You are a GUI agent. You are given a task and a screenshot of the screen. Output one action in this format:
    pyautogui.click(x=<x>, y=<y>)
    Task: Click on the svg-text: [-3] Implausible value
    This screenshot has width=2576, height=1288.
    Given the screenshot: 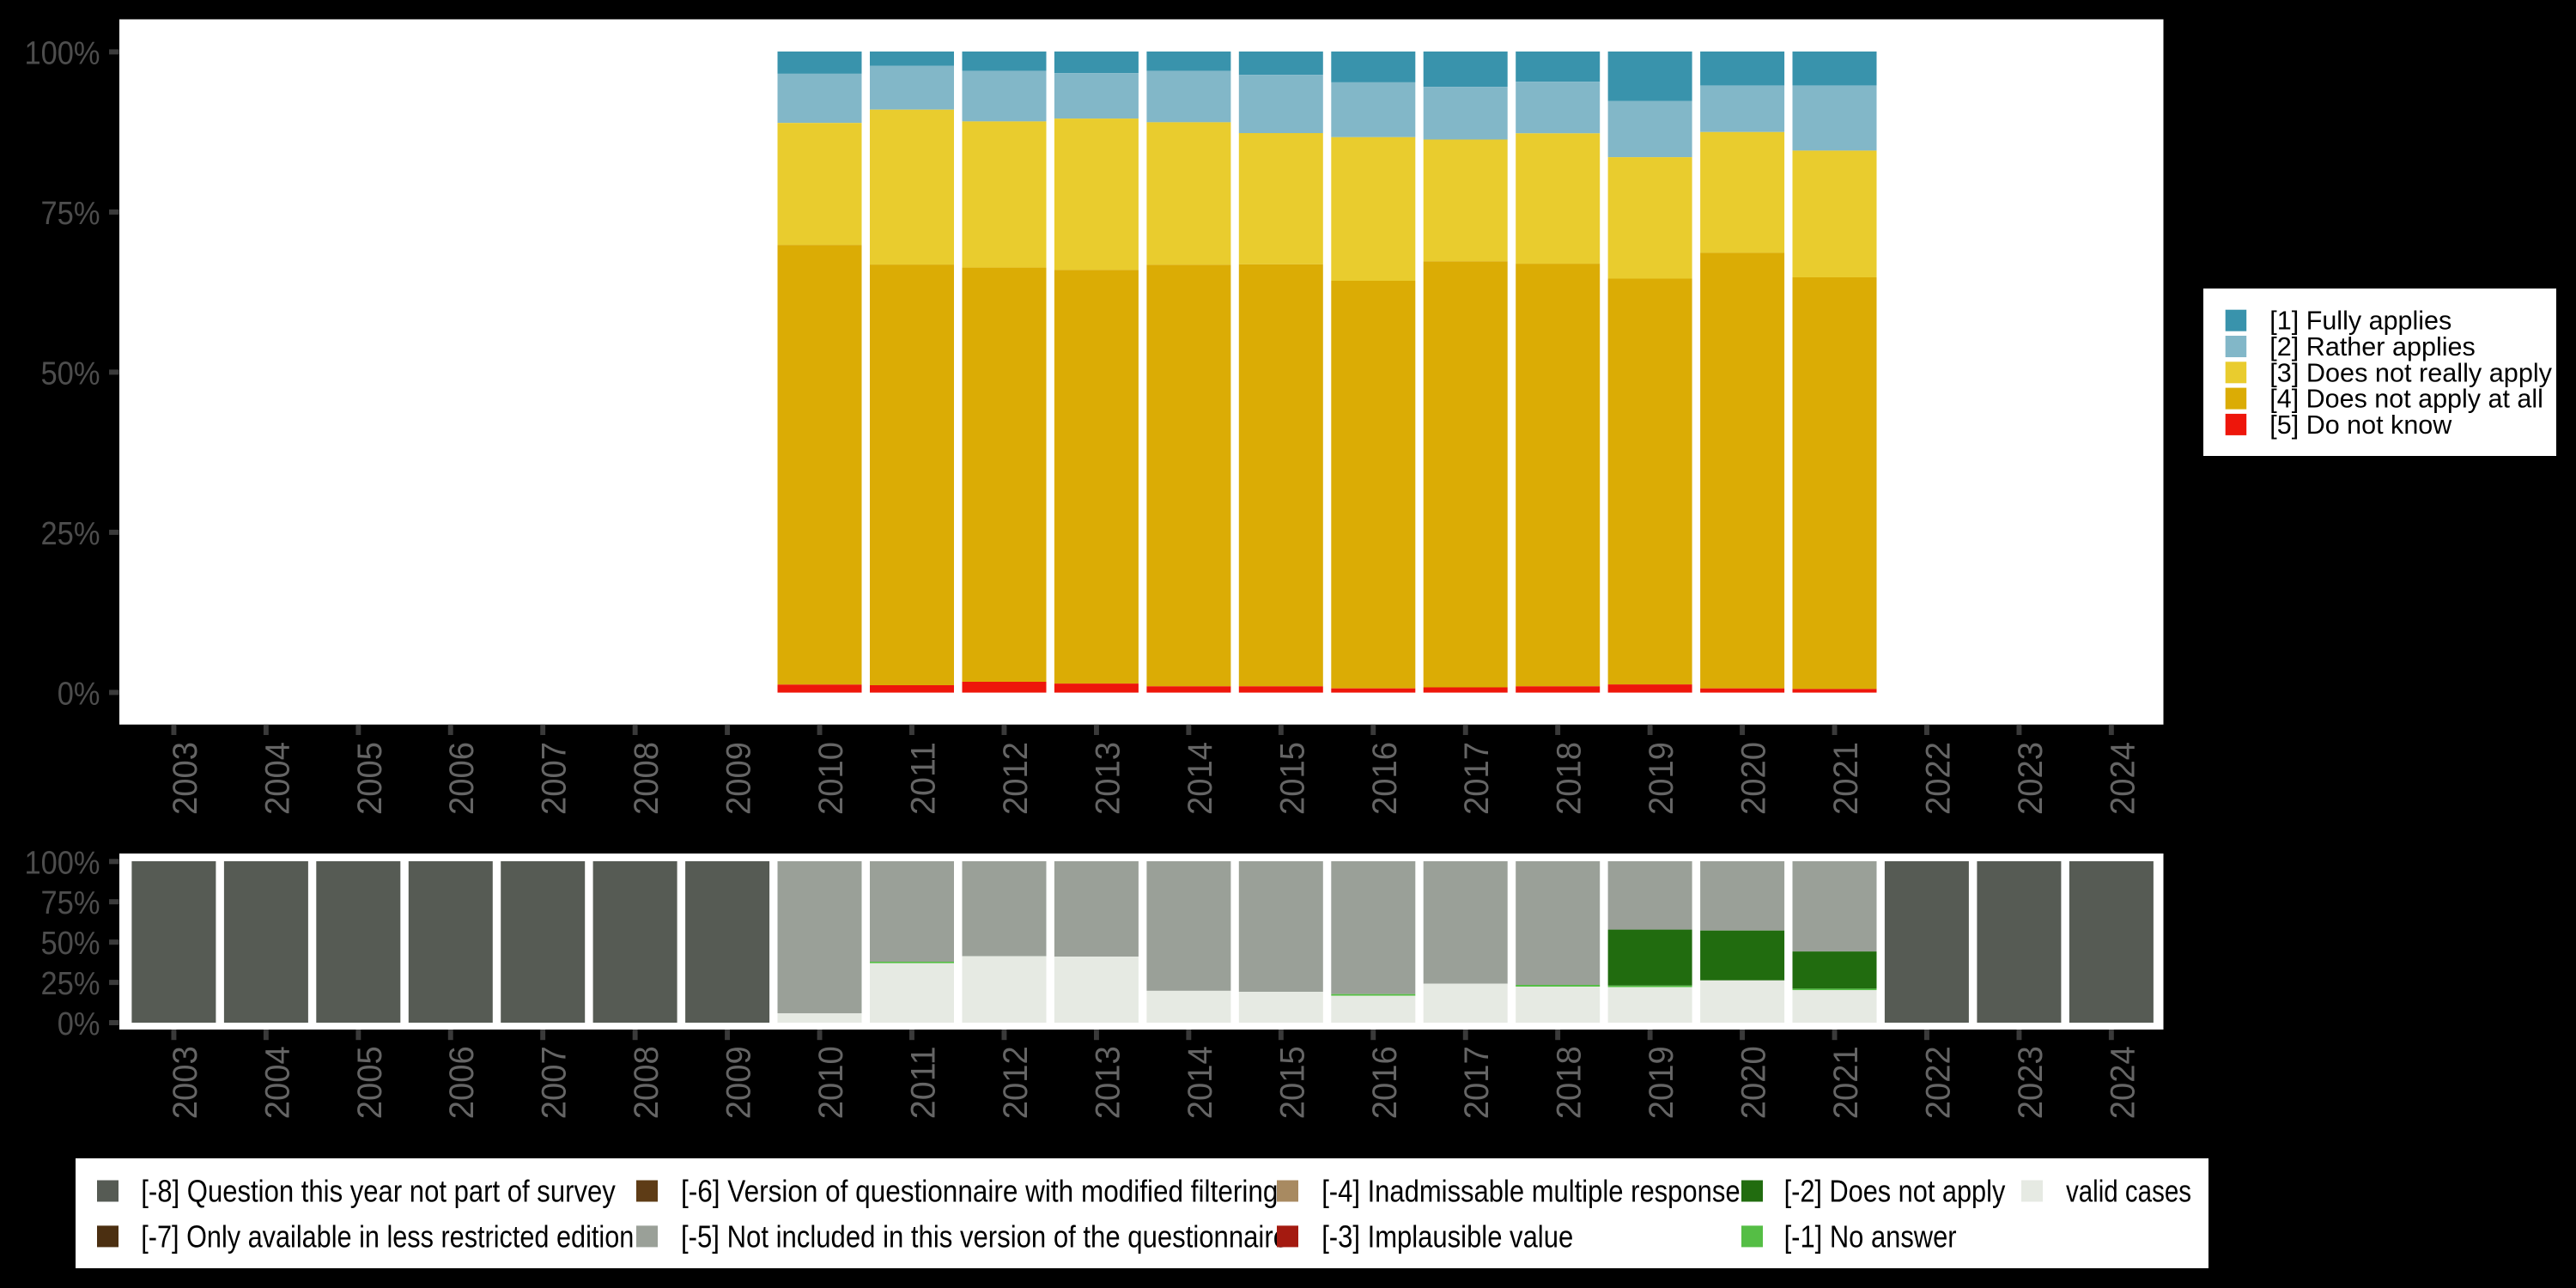 What is the action you would take?
    pyautogui.click(x=1447, y=1236)
    